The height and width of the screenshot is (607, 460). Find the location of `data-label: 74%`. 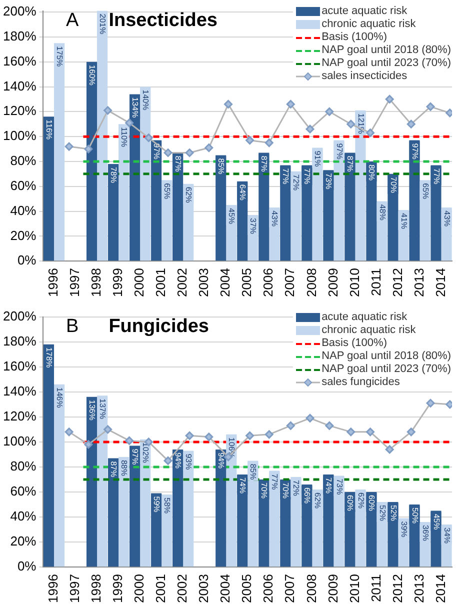

data-label: 74% is located at coordinates (329, 485).